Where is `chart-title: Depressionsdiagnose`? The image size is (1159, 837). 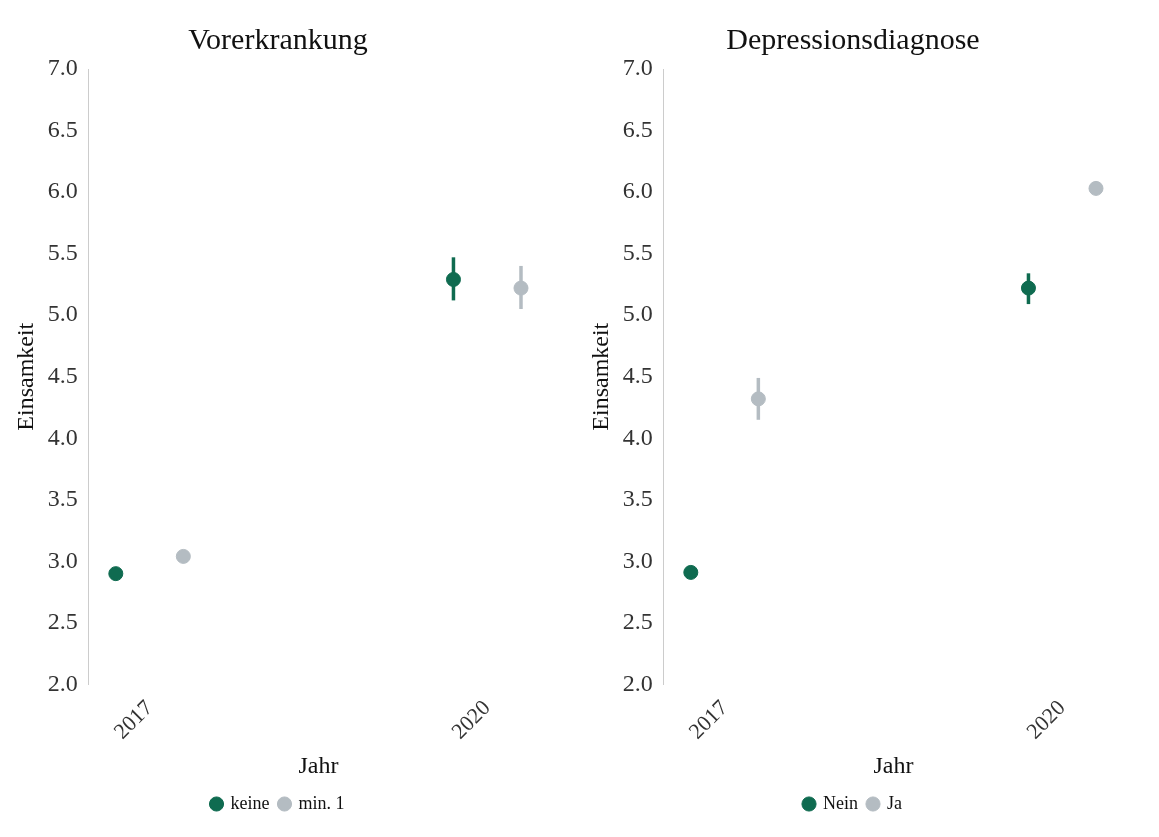 chart-title: Depressionsdiagnose is located at coordinates (853, 38).